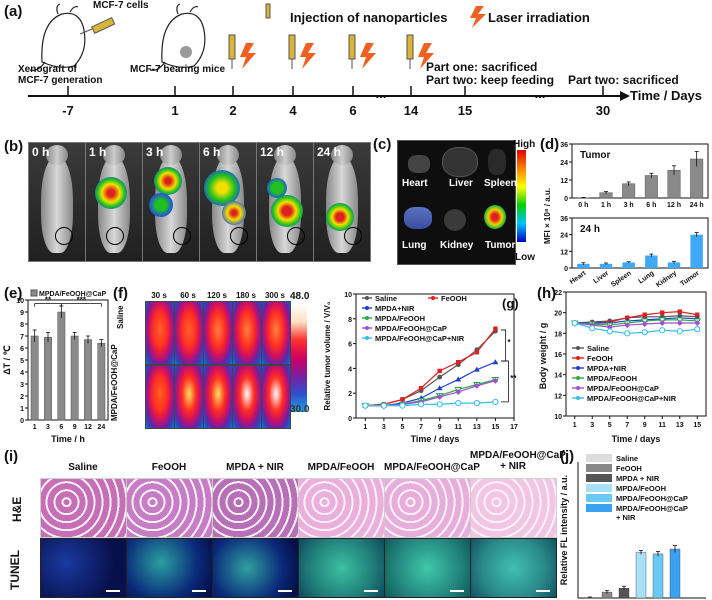 This screenshot has width=712, height=600. I want to click on x-tick-label: Lung, so click(646, 278).